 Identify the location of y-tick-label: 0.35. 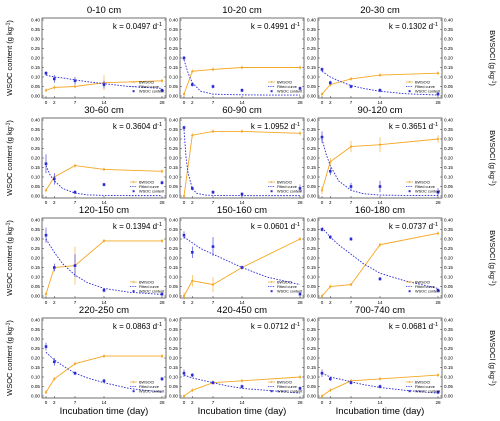
(311, 229).